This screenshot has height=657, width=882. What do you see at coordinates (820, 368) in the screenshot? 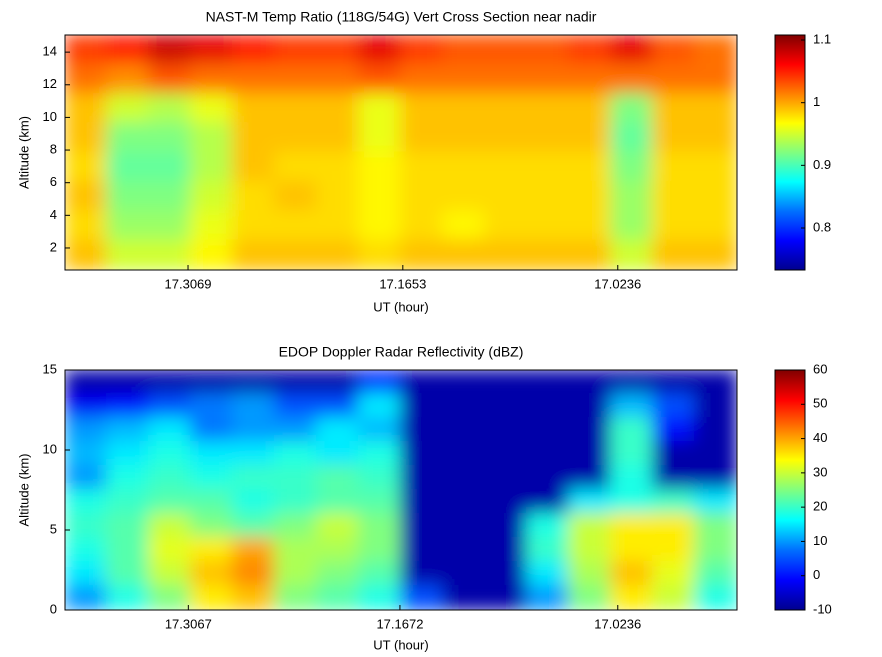
I see `colorbar-tick-label: 60` at bounding box center [820, 368].